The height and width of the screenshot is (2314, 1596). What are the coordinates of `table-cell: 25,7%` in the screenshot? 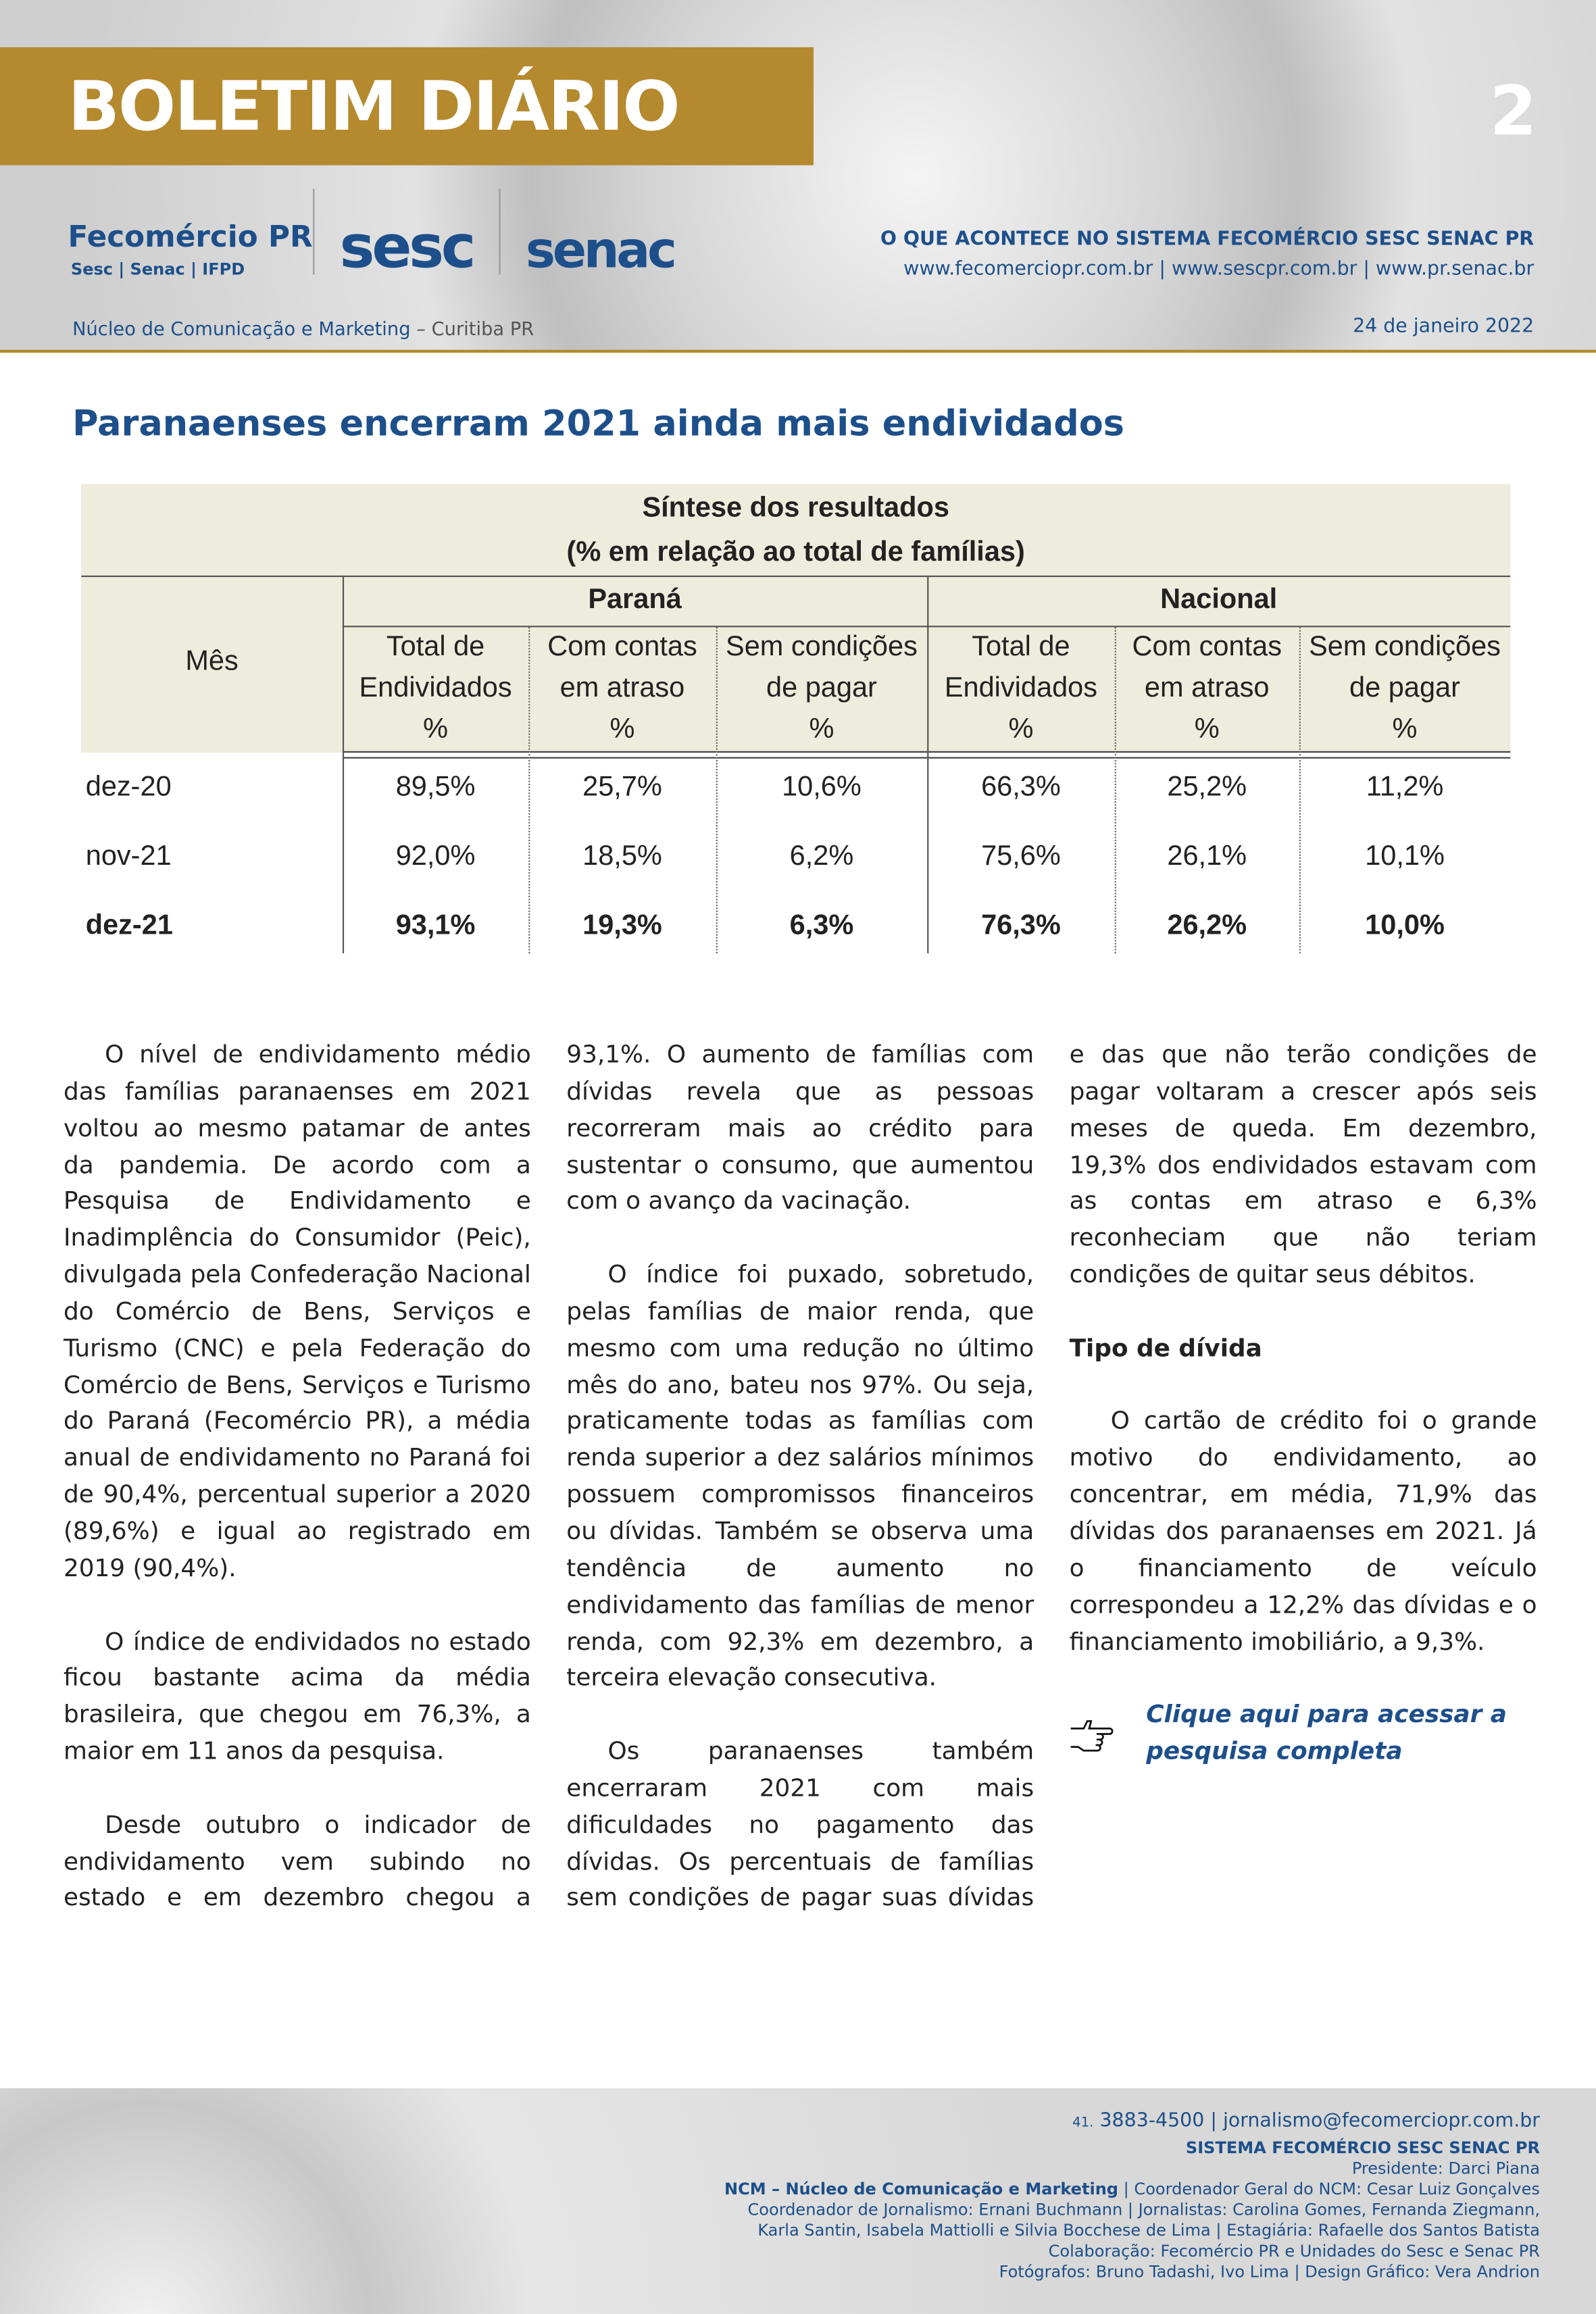 It's located at (622, 788).